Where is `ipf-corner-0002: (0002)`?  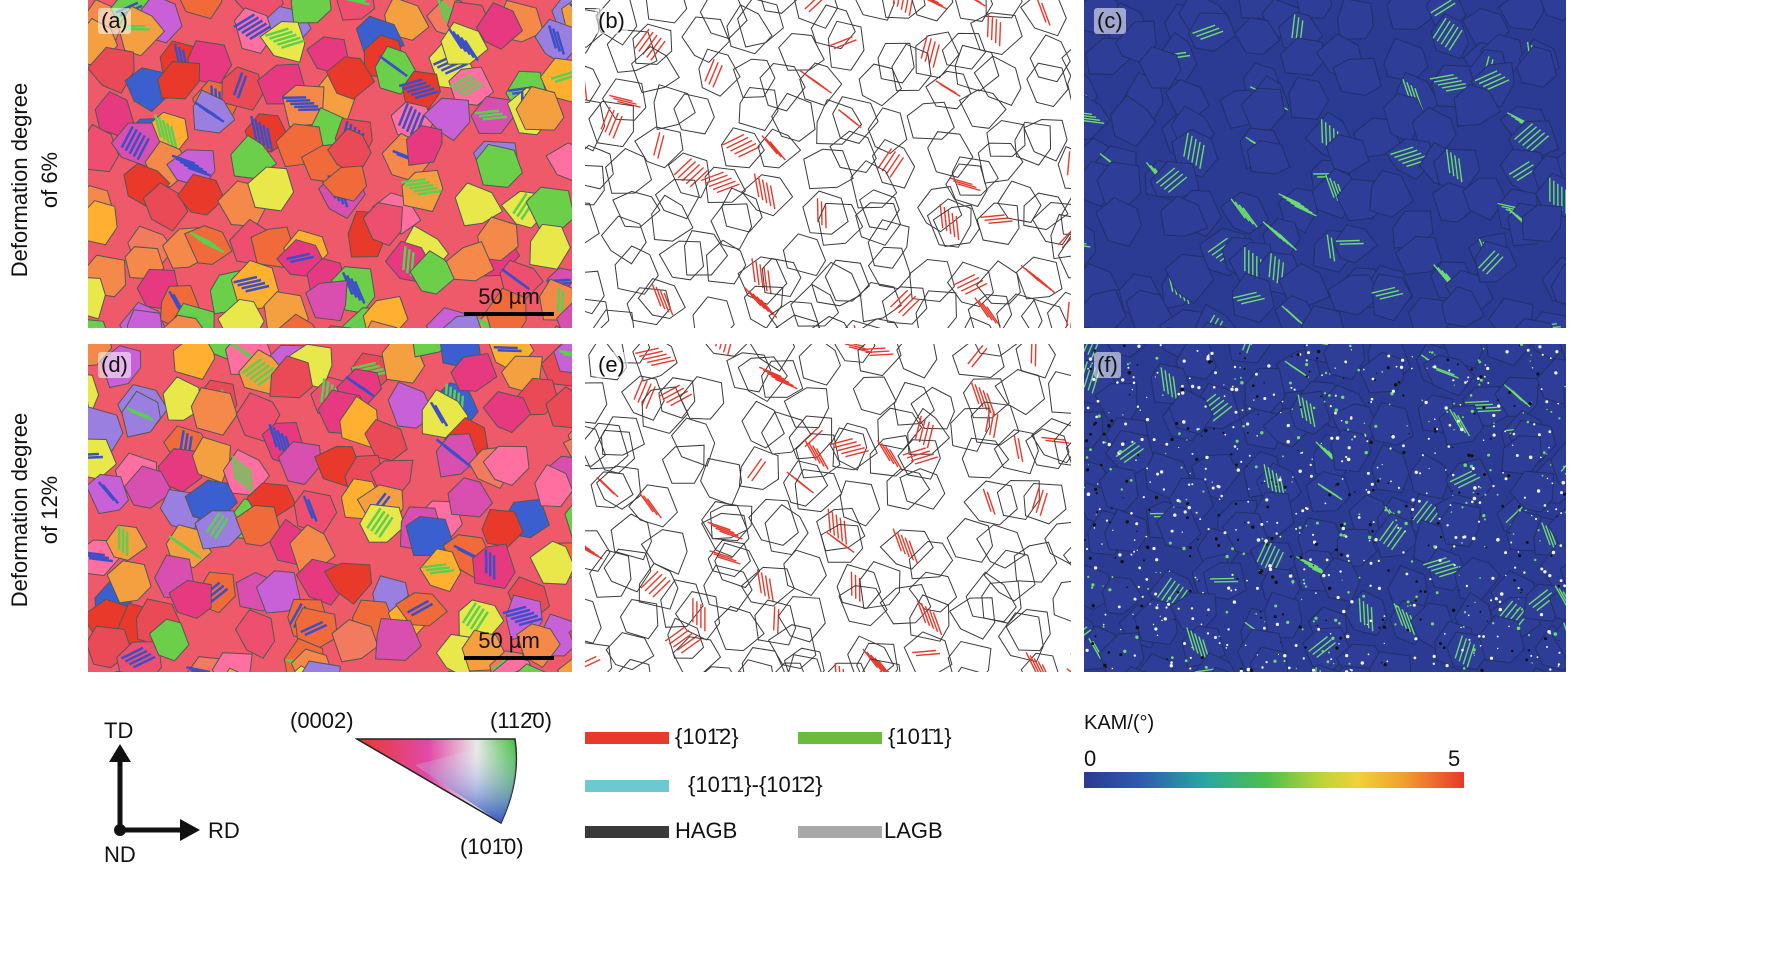 ipf-corner-0002: (0002) is located at coordinates (322, 720).